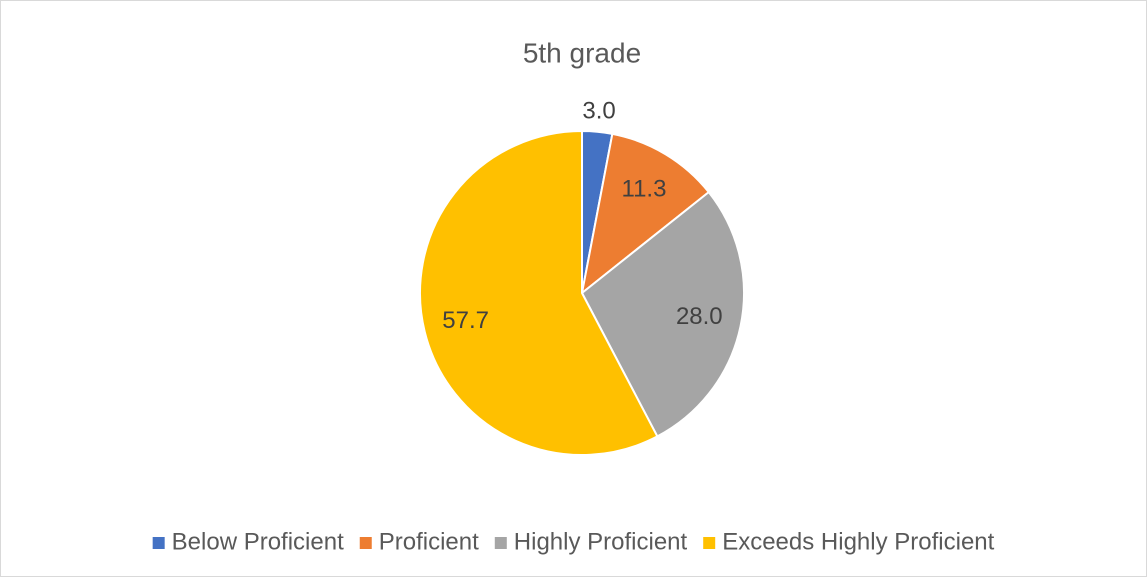 The height and width of the screenshot is (577, 1147). Describe the element at coordinates (644, 189) in the screenshot. I see `data-label: 11.3` at that location.